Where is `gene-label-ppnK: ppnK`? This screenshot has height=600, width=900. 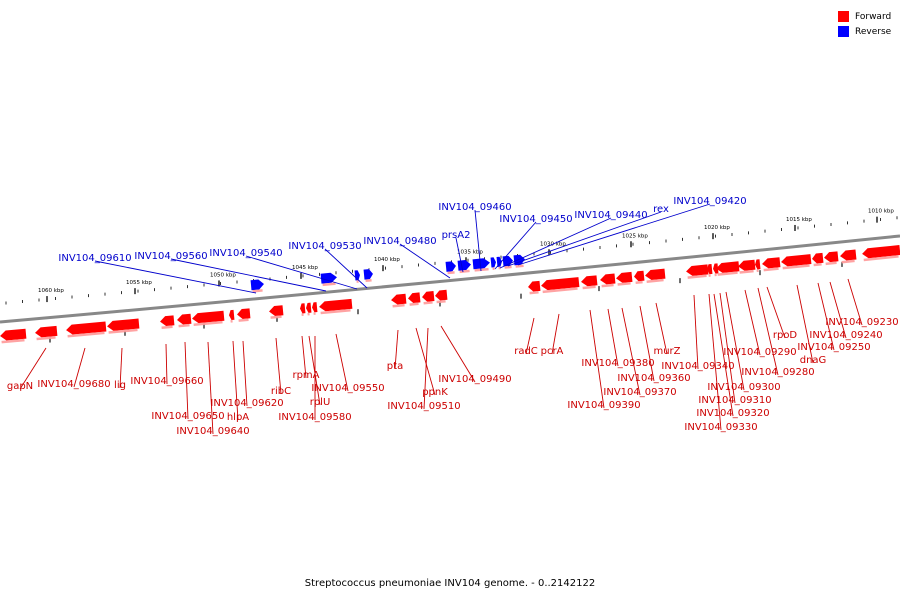 gene-label-ppnK: ppnK is located at coordinates (435, 392).